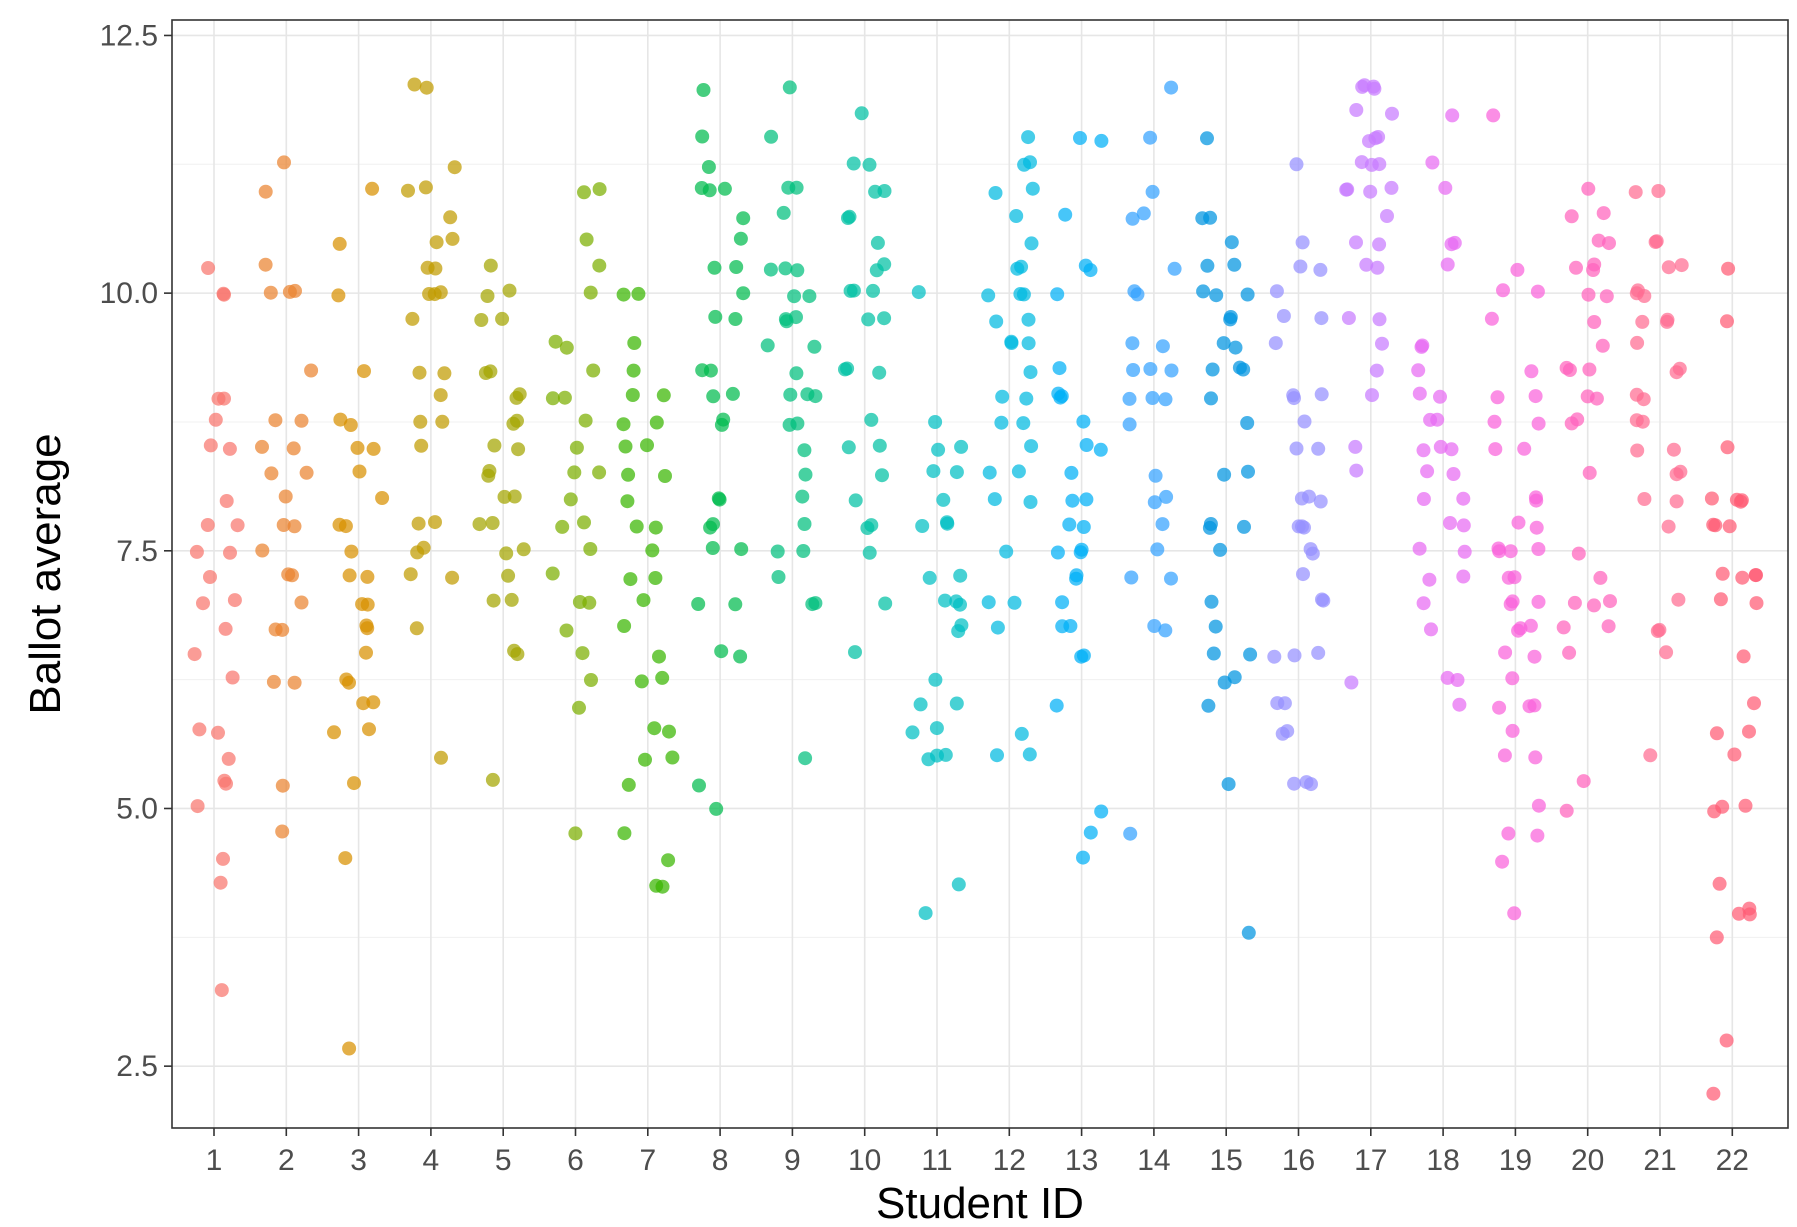  What do you see at coordinates (936, 1160) in the screenshot?
I see `x-tick-label: 11` at bounding box center [936, 1160].